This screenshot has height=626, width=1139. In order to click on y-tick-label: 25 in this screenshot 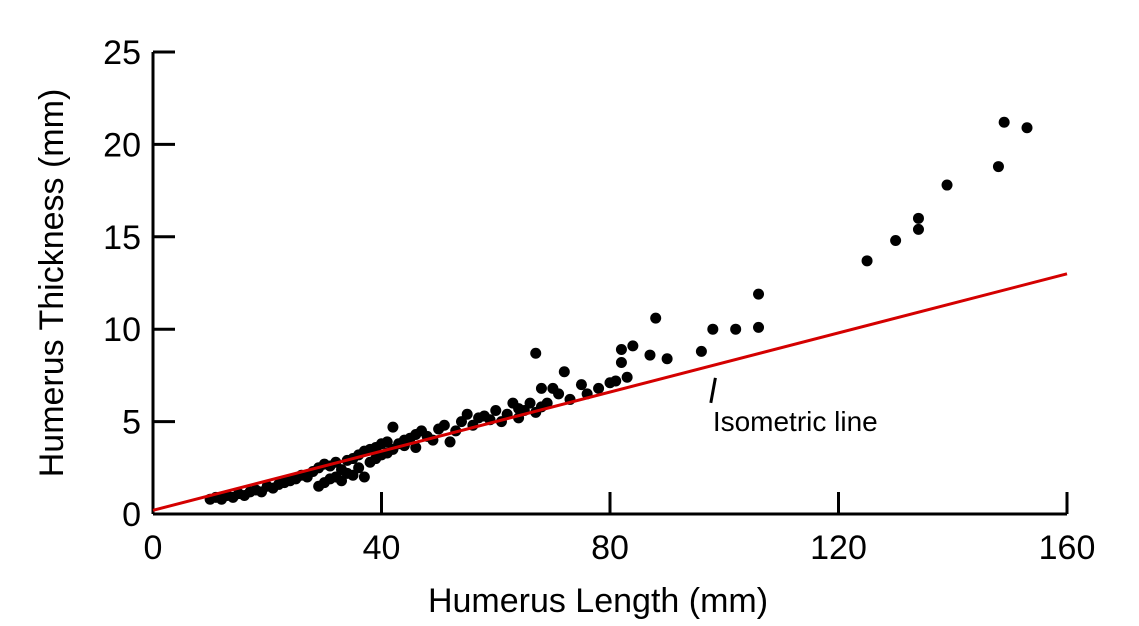, I will do `click(122, 53)`.